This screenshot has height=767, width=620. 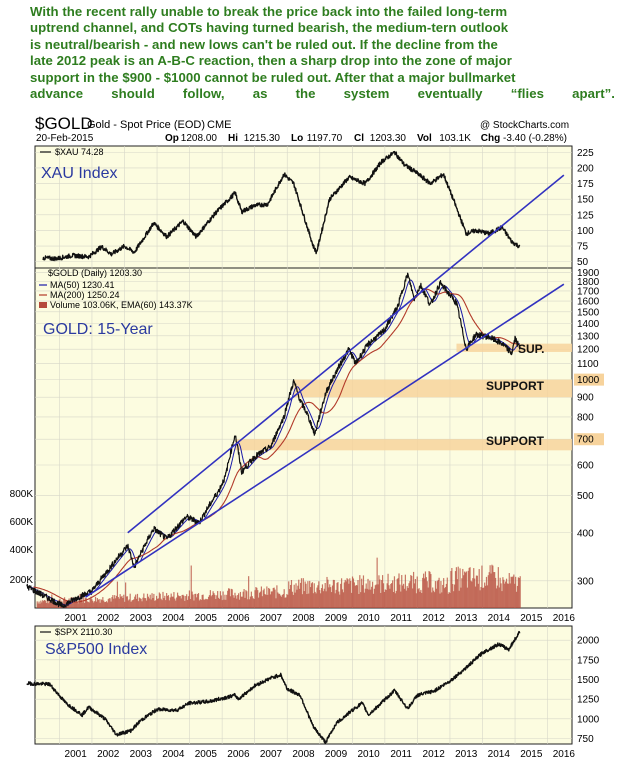 I want to click on support-zone, so click(x=514, y=347).